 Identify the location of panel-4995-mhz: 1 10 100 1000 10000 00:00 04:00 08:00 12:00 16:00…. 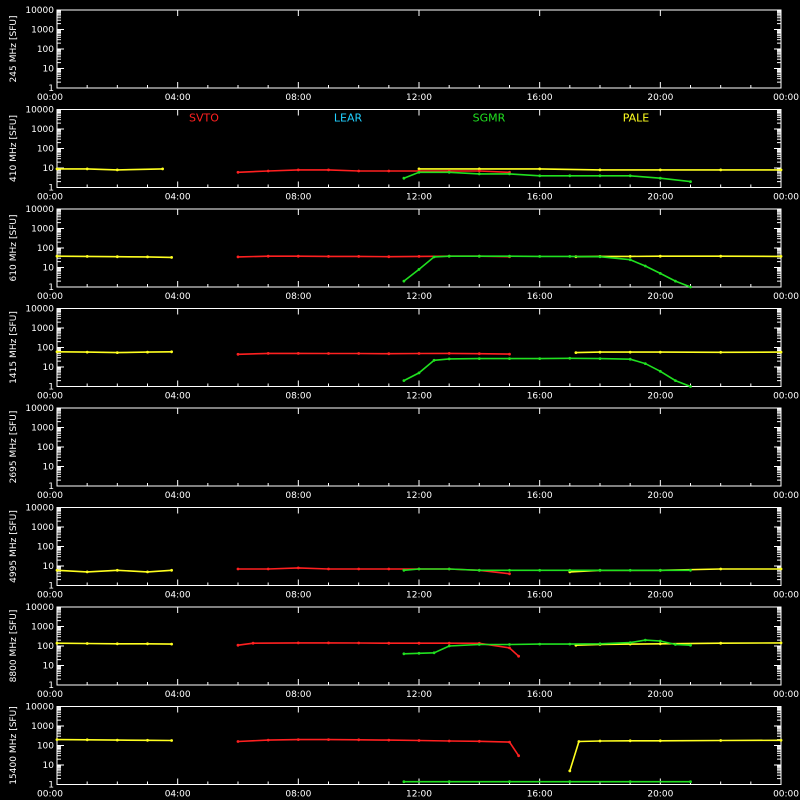
(404, 552).